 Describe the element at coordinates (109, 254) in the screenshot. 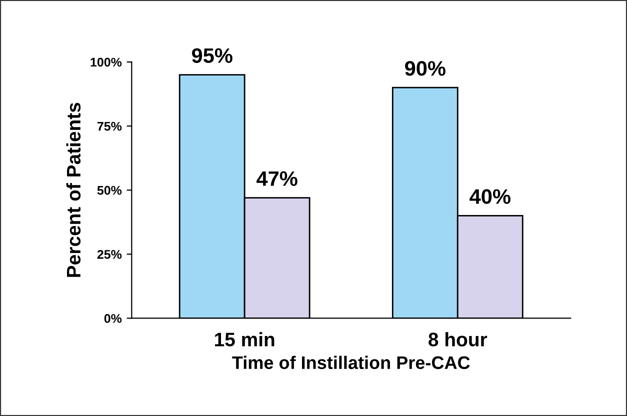

I see `y-tick-label: 25%` at that location.